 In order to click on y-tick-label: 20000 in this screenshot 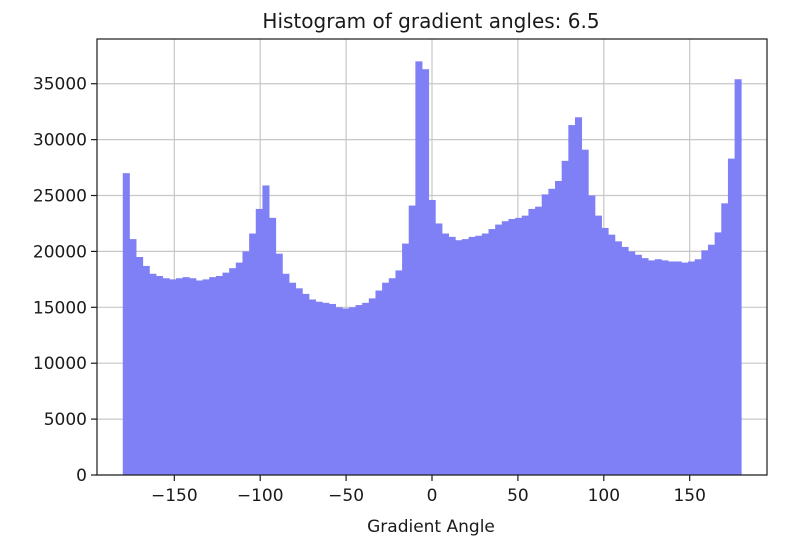, I will do `click(60, 252)`.